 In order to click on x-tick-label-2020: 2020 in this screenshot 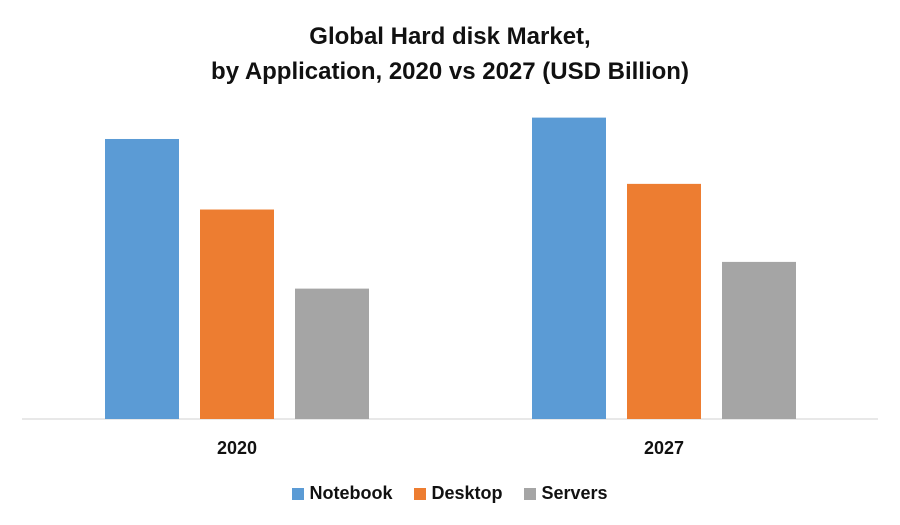, I will do `click(237, 448)`.